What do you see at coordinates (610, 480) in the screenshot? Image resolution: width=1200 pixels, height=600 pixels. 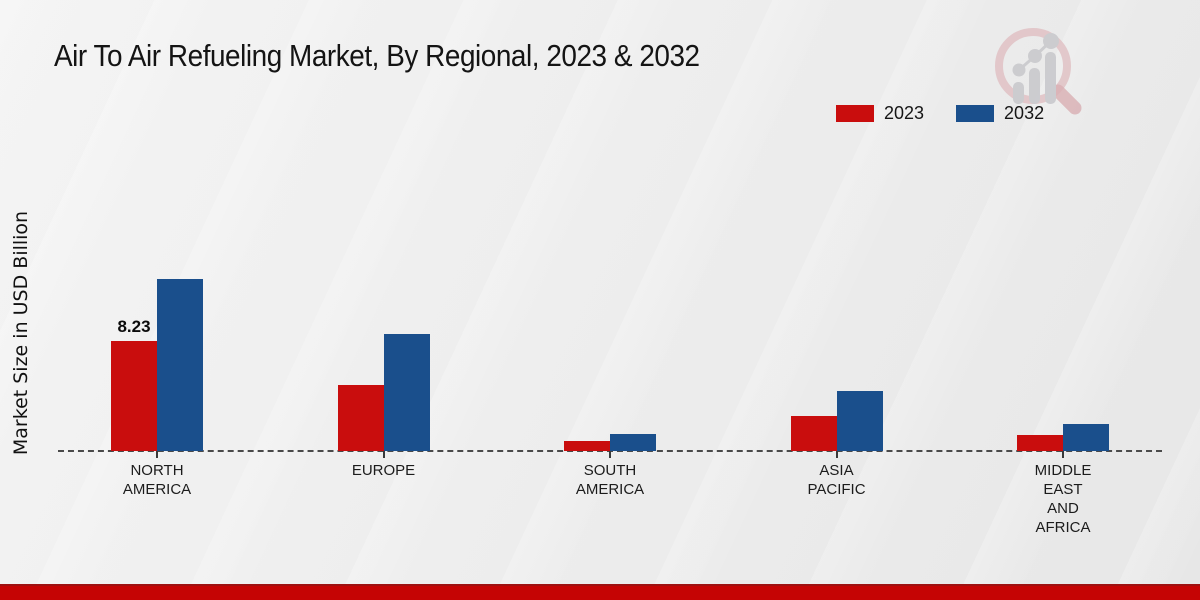 I see `x-axis-label-south-america: SOUTH AMERICA` at bounding box center [610, 480].